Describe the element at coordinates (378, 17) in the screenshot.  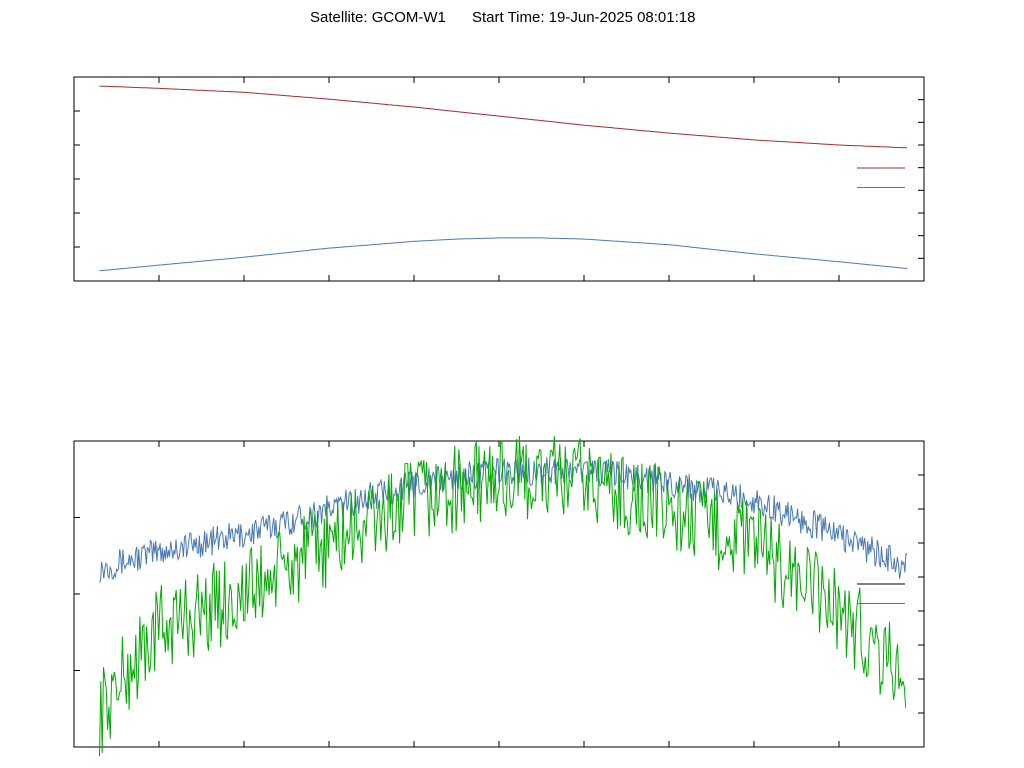
I see `satellite-label: Satellite: GCOM-W1` at that location.